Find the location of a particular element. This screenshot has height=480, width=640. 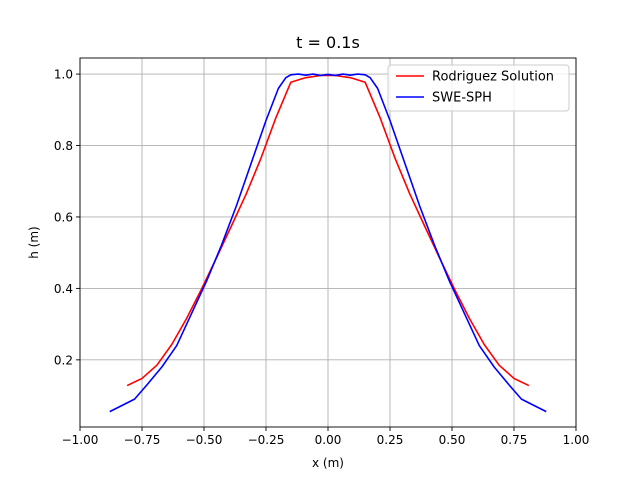

legend-label-rodriguez: Rodriguez Solution is located at coordinates (493, 77).